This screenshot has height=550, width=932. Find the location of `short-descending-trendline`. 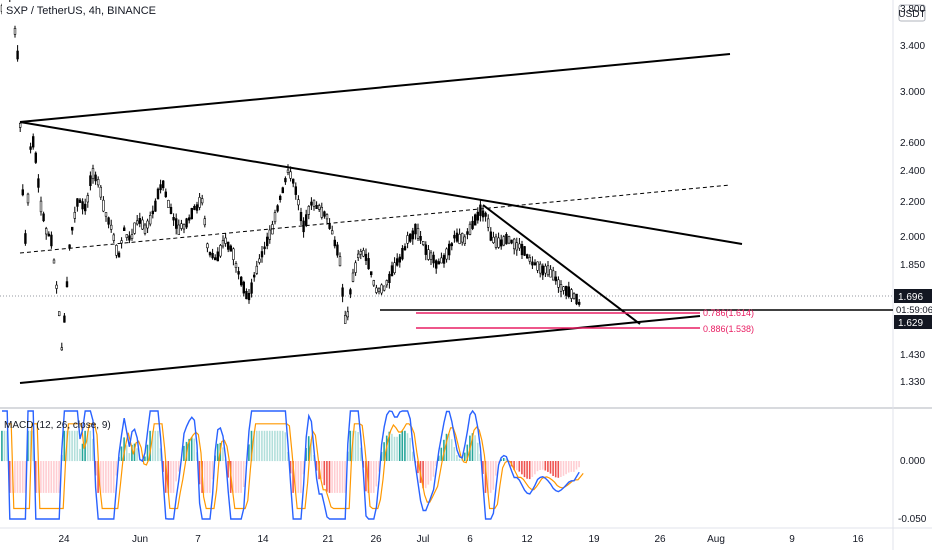

short-descending-trendline is located at coordinates (561, 264).